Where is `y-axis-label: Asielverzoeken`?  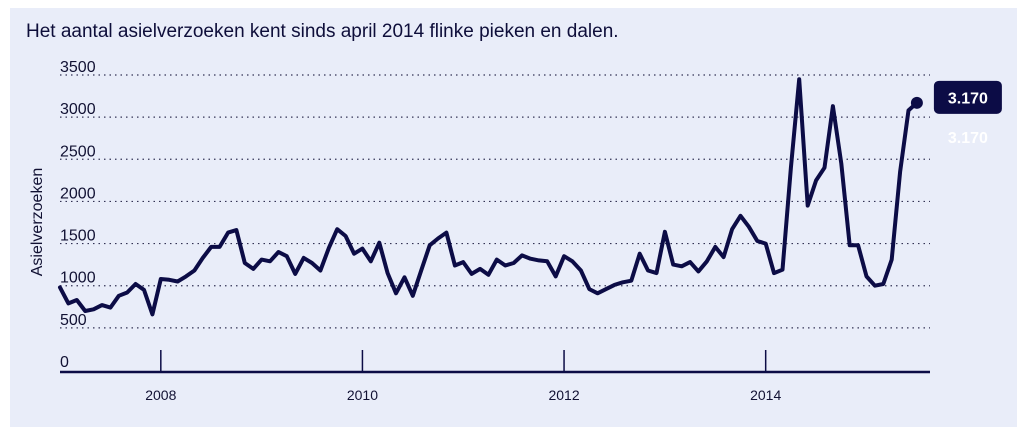
y-axis-label: Asielverzoeken is located at coordinates (37, 222).